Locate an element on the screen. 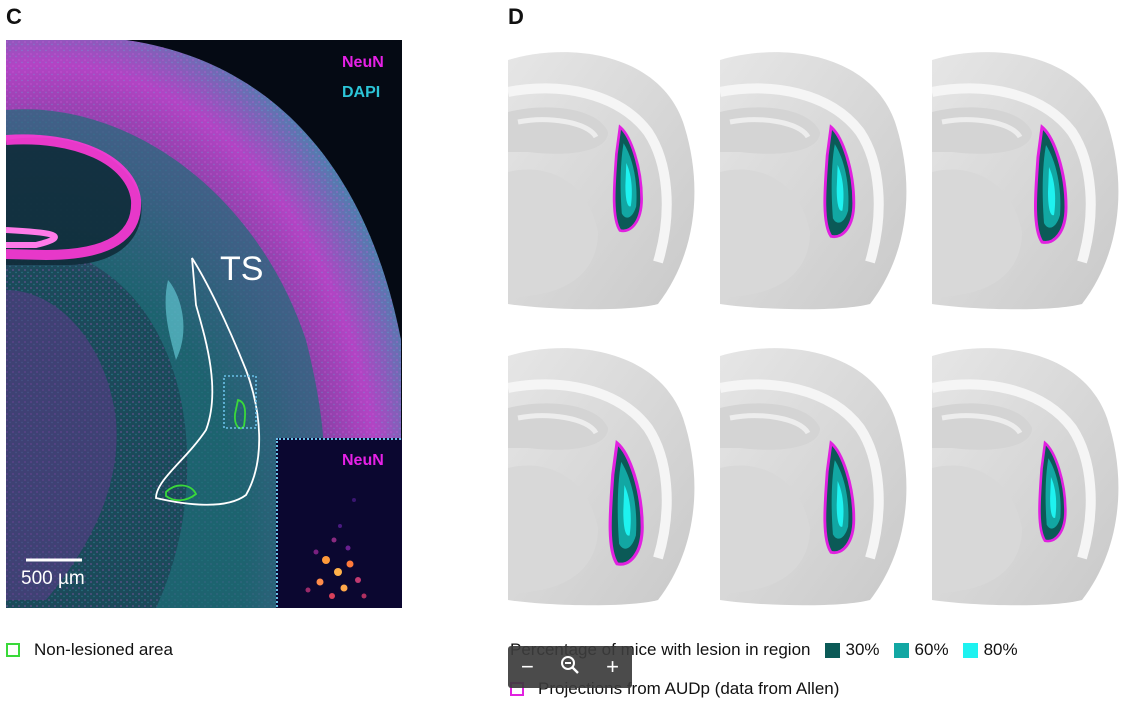  legend-80-label: 80% is located at coordinates (1000, 649).